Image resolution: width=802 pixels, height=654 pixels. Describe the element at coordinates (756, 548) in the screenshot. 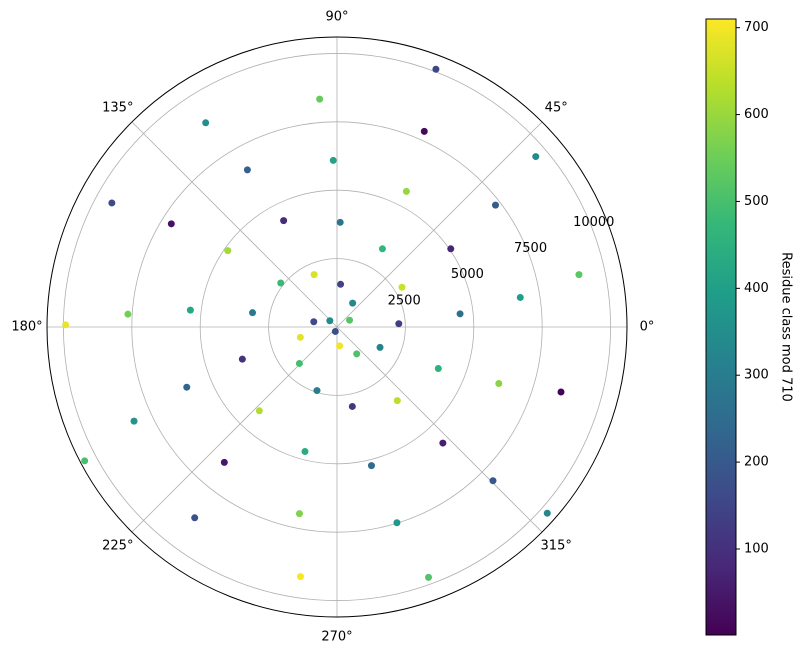

I see `colorbar-tick-label: 100` at that location.